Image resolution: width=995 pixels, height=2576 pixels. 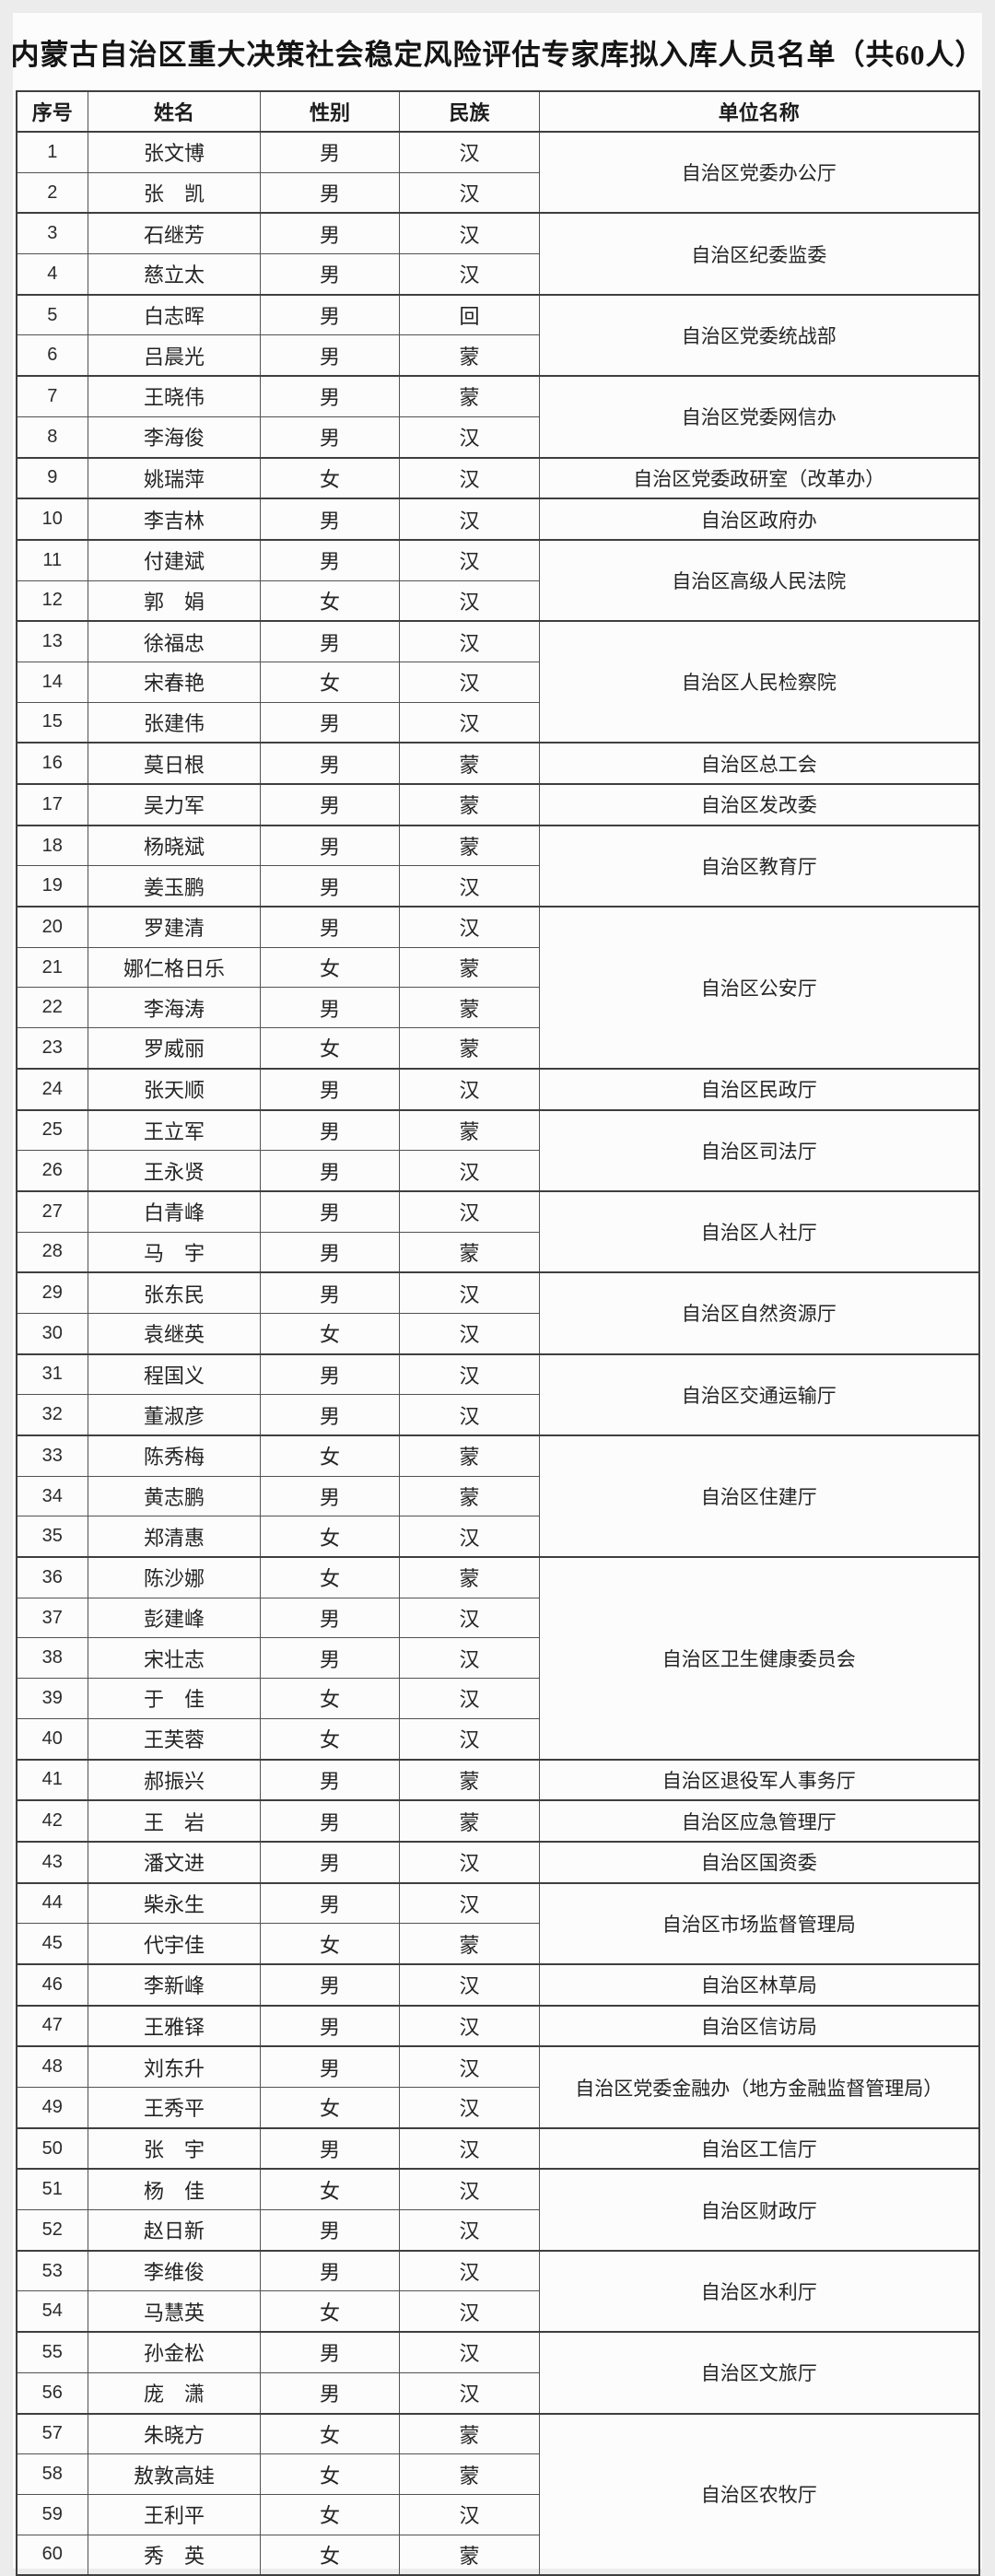 I want to click on cell-name: 吴力军, so click(x=174, y=804).